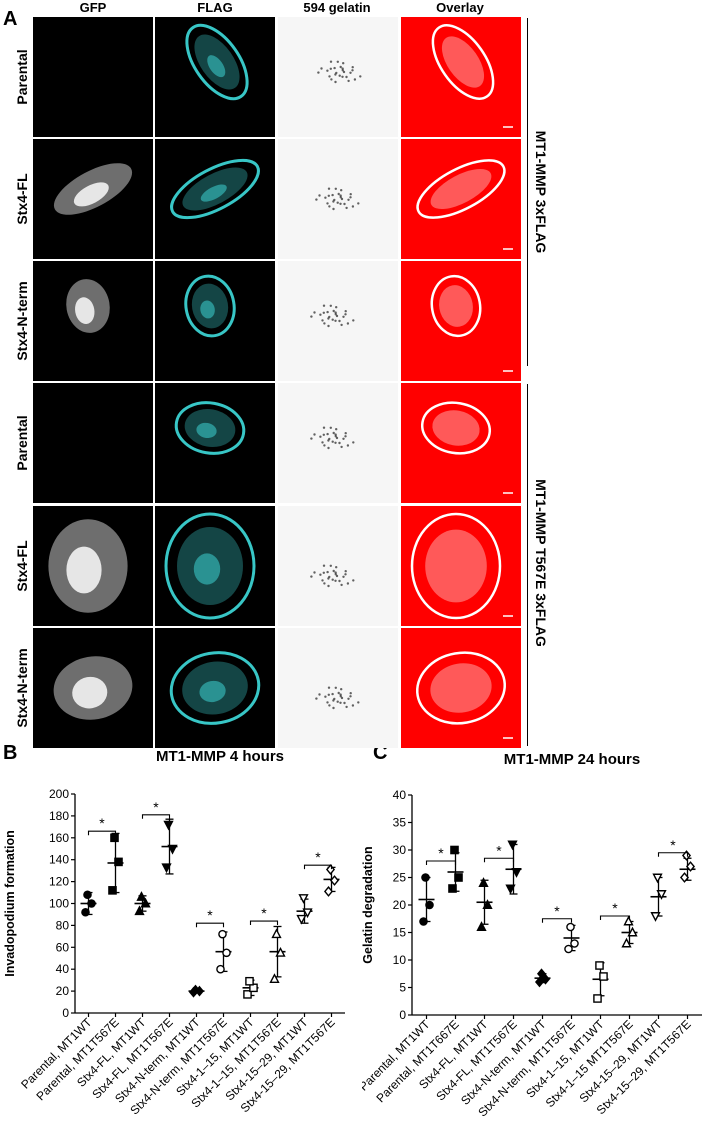  Describe the element at coordinates (59, 904) in the screenshot. I see `chart-b-ytick-label-5: 100` at that location.